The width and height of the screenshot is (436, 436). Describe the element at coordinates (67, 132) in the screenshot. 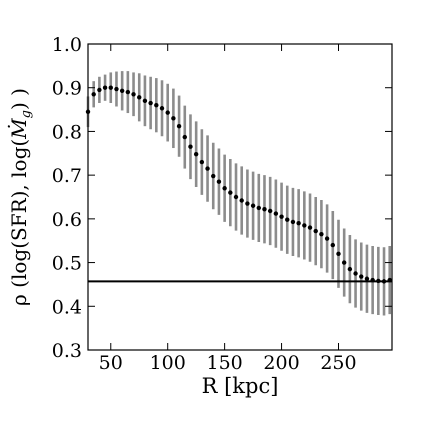

I see `y-tick-label: 0.8` at that location.